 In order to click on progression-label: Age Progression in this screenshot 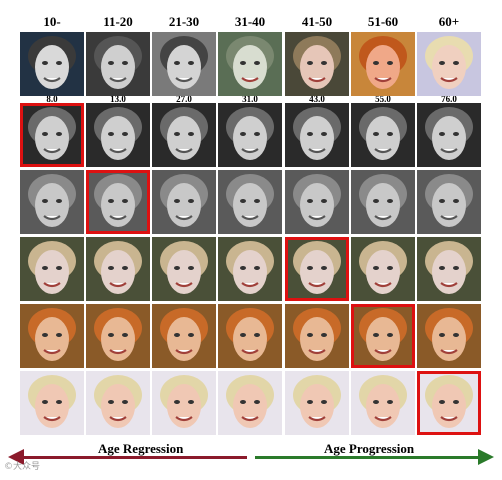, I will do `click(369, 448)`.